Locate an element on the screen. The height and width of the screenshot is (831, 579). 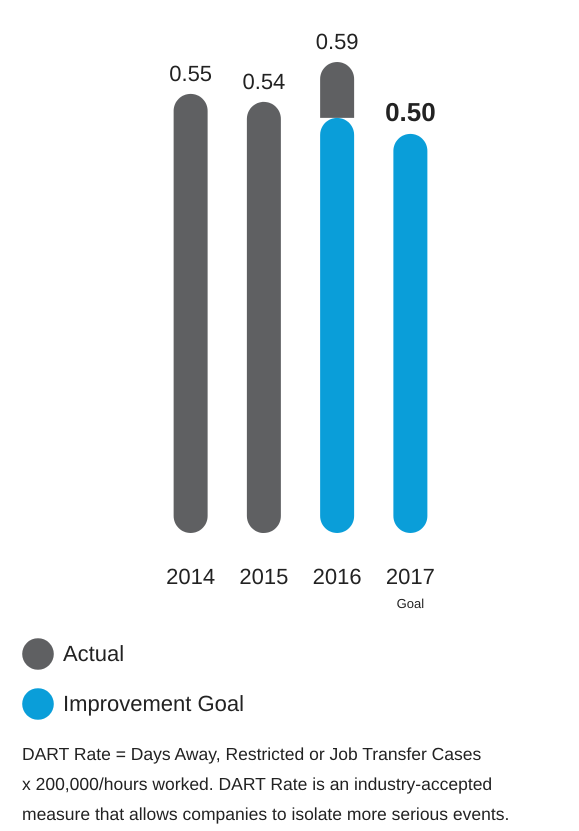
text: DART Rate = Days Away, Restricted or Job Transfer Cases is located at coordinates (252, 754).